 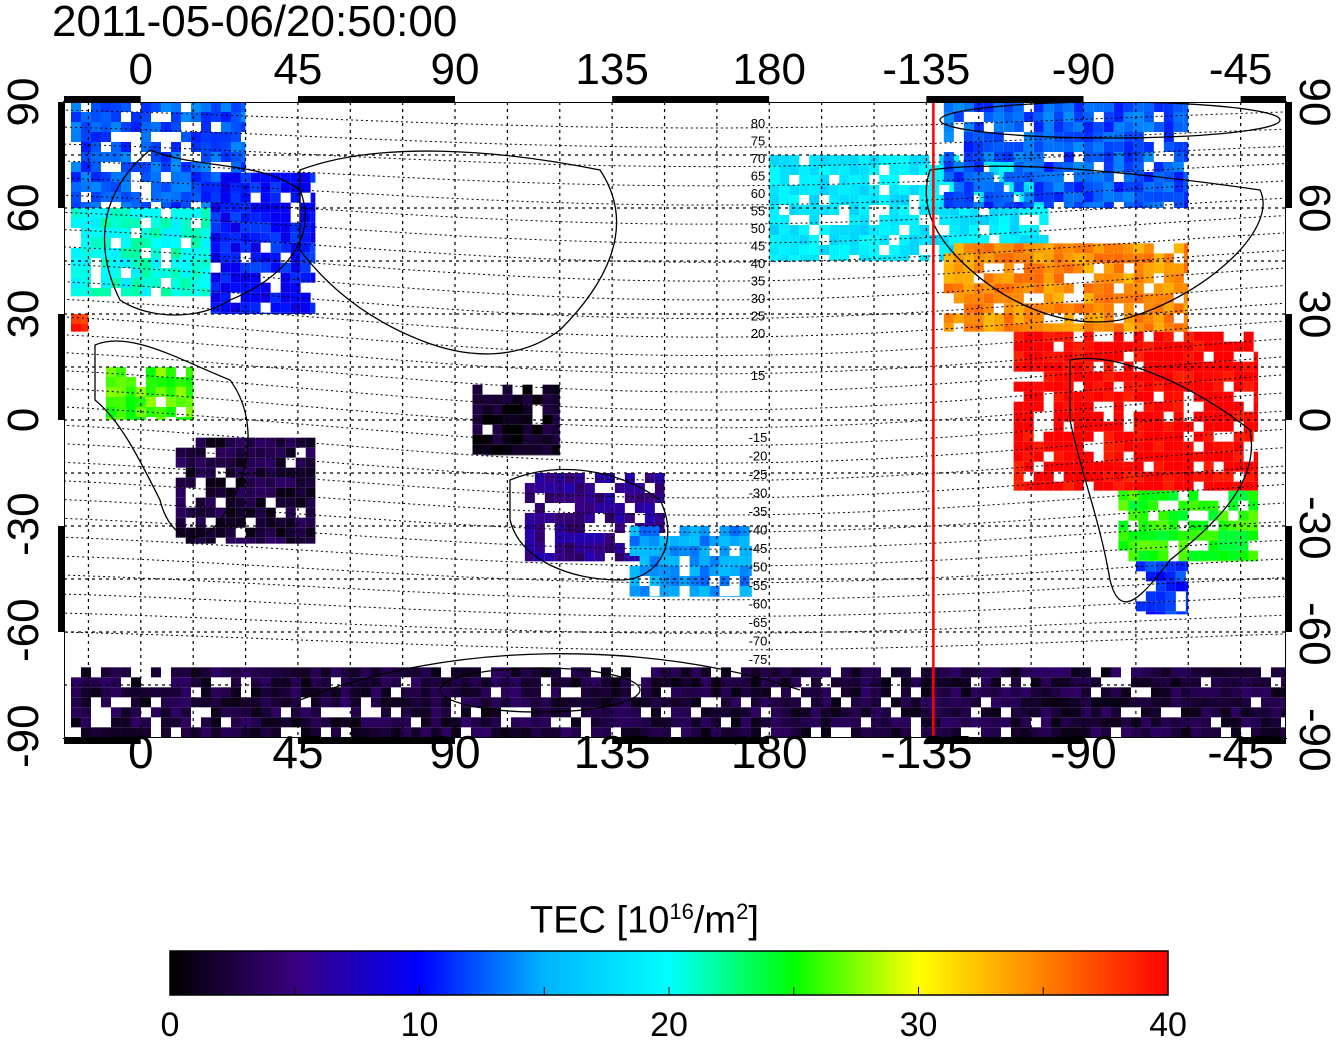 What do you see at coordinates (758, 437) in the screenshot?
I see `contour-label: -15` at bounding box center [758, 437].